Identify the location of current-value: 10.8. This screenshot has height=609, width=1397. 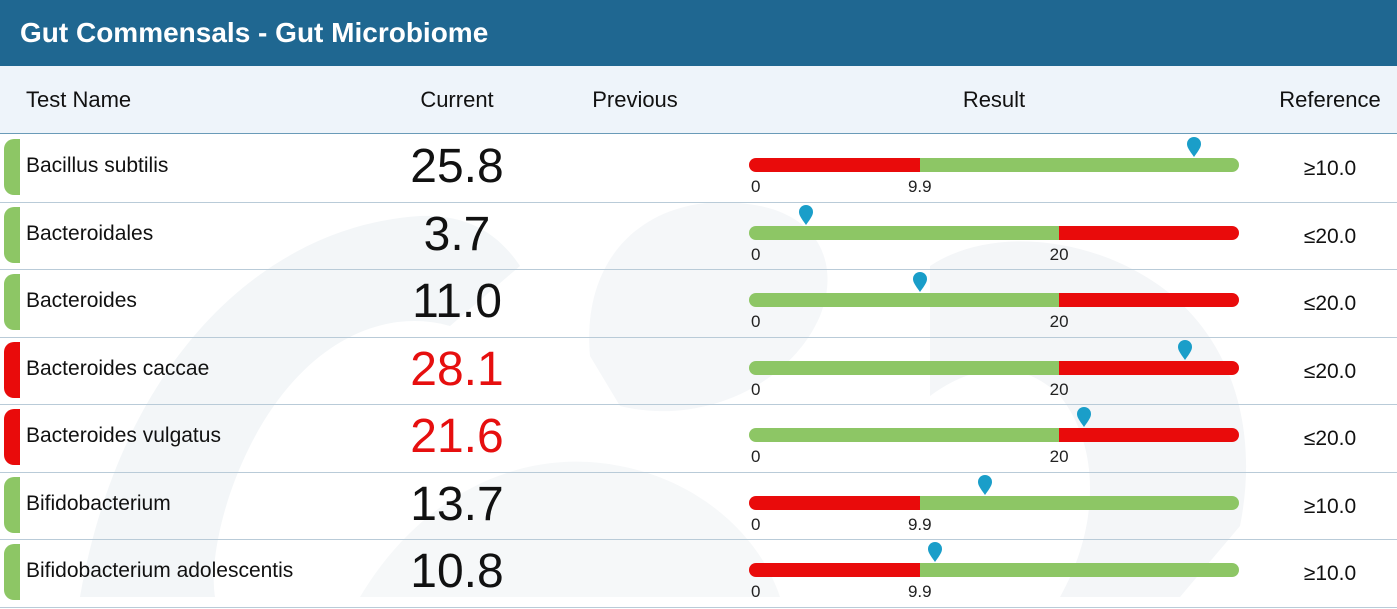
(457, 571).